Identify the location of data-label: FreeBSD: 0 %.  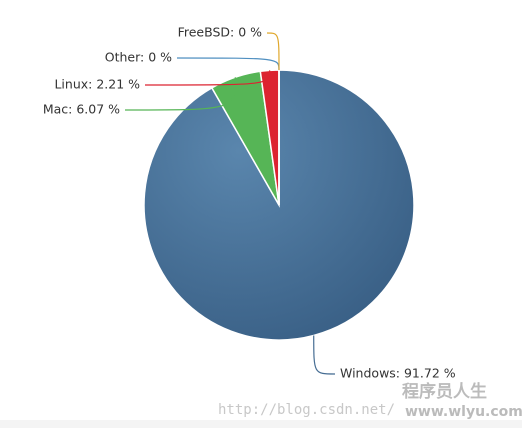
(220, 32).